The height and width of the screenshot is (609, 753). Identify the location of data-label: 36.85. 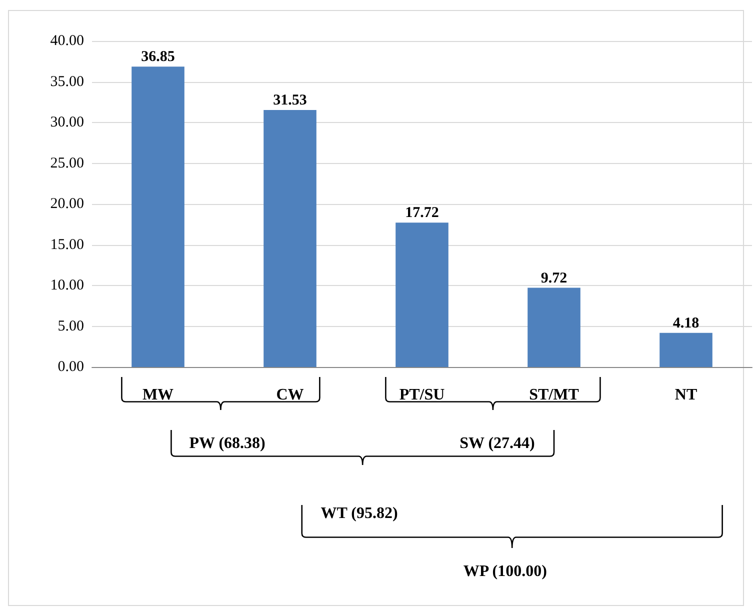
(158, 57).